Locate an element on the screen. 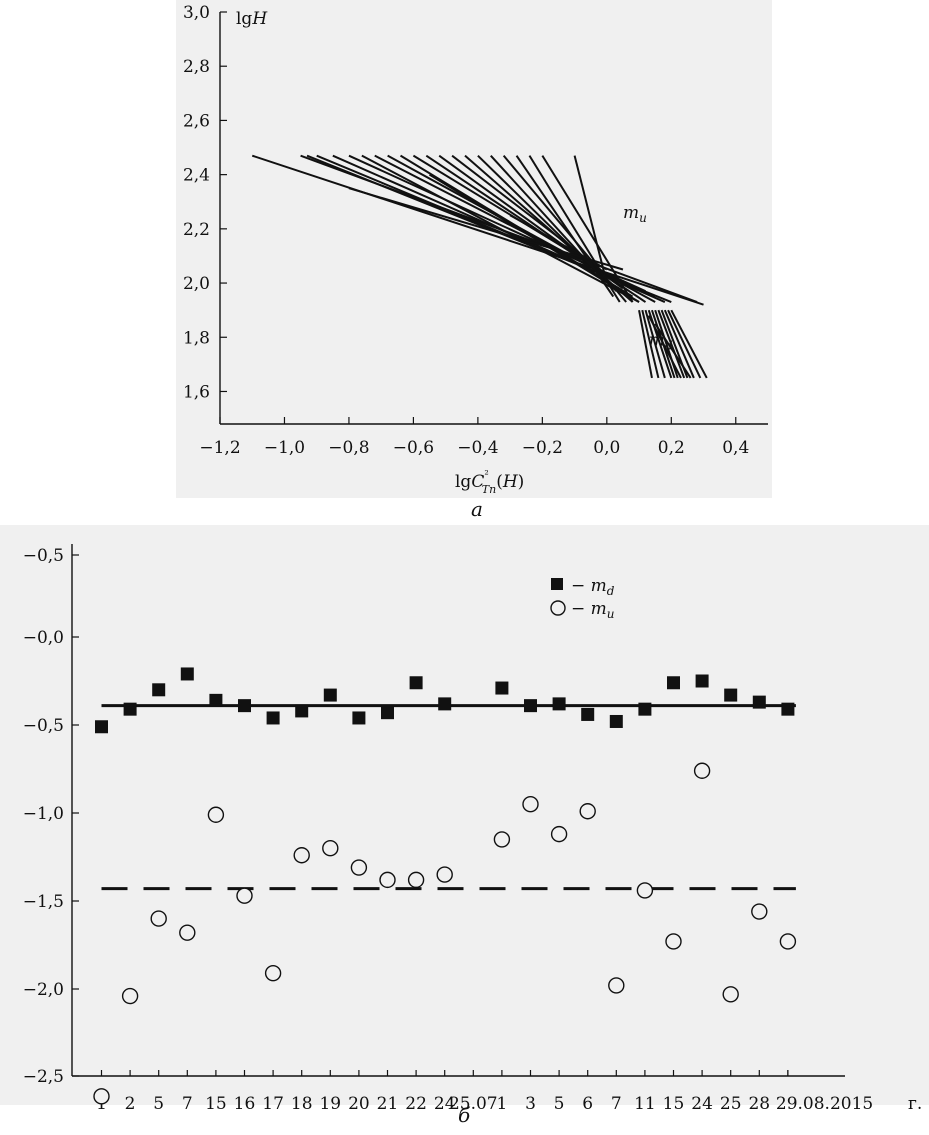 This screenshot has height=1135, width=929. chart-b-x-tick-label: 19 is located at coordinates (330, 1102).